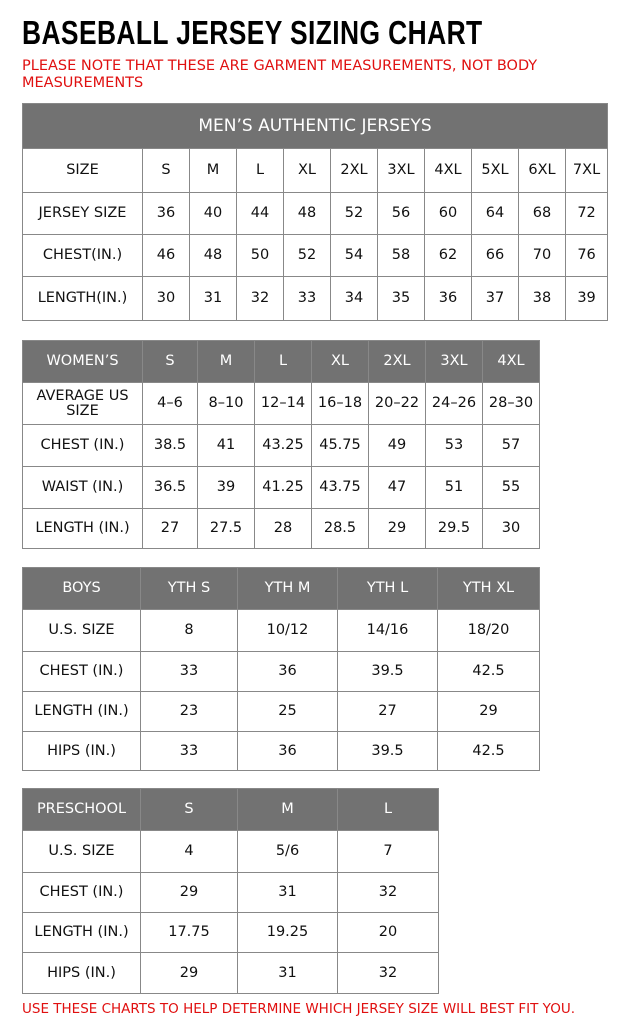 The height and width of the screenshot is (1024, 633). What do you see at coordinates (340, 403) in the screenshot?
I see `cell: 16–18` at bounding box center [340, 403].